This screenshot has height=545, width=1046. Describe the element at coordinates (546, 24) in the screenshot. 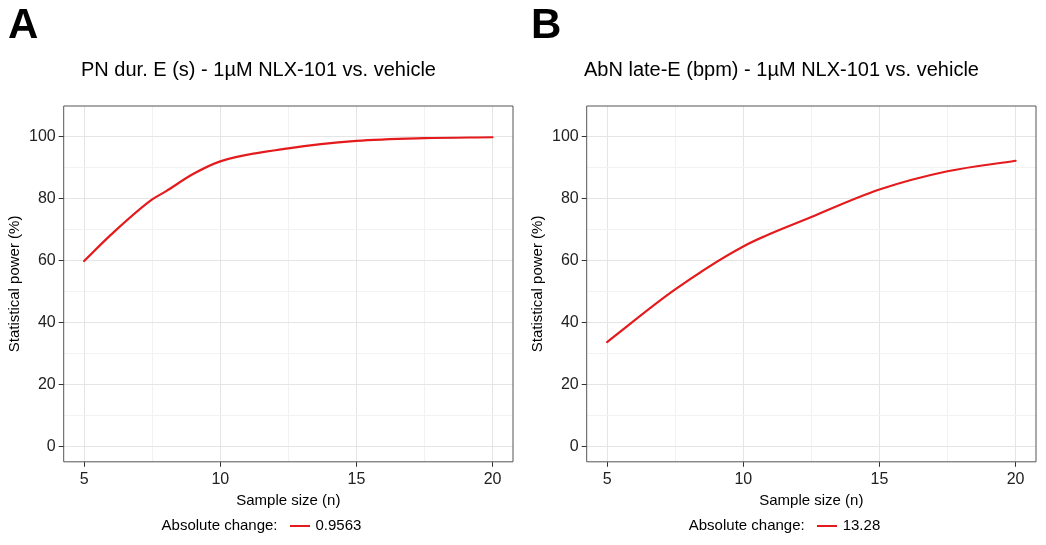

I see `text: B` at that location.